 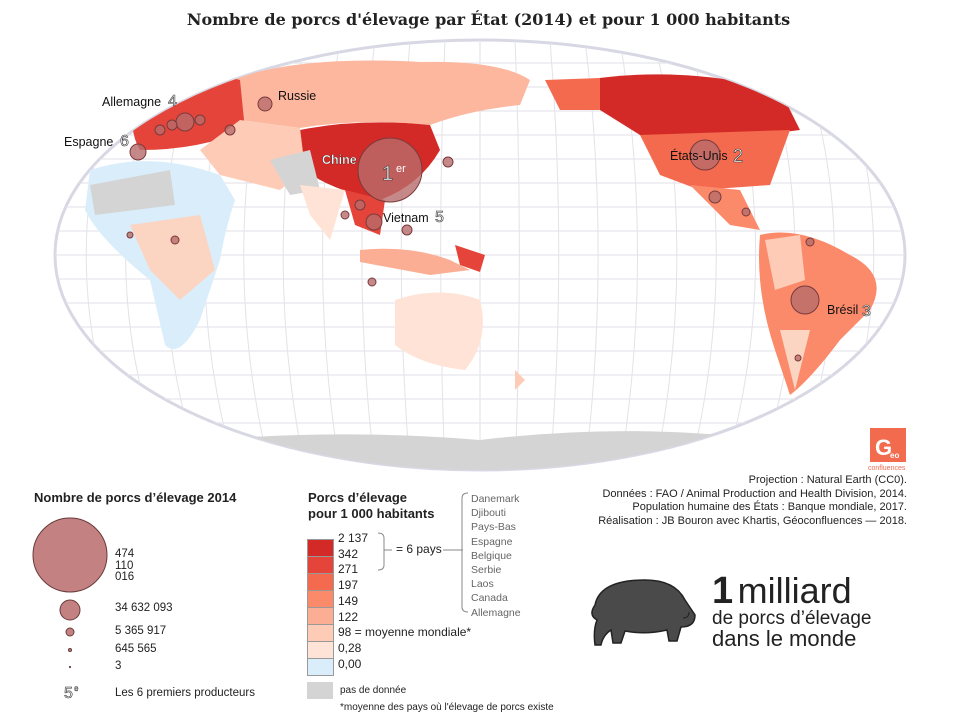 I want to click on geoconfluences-logo: G eo confluences, so click(x=887, y=450).